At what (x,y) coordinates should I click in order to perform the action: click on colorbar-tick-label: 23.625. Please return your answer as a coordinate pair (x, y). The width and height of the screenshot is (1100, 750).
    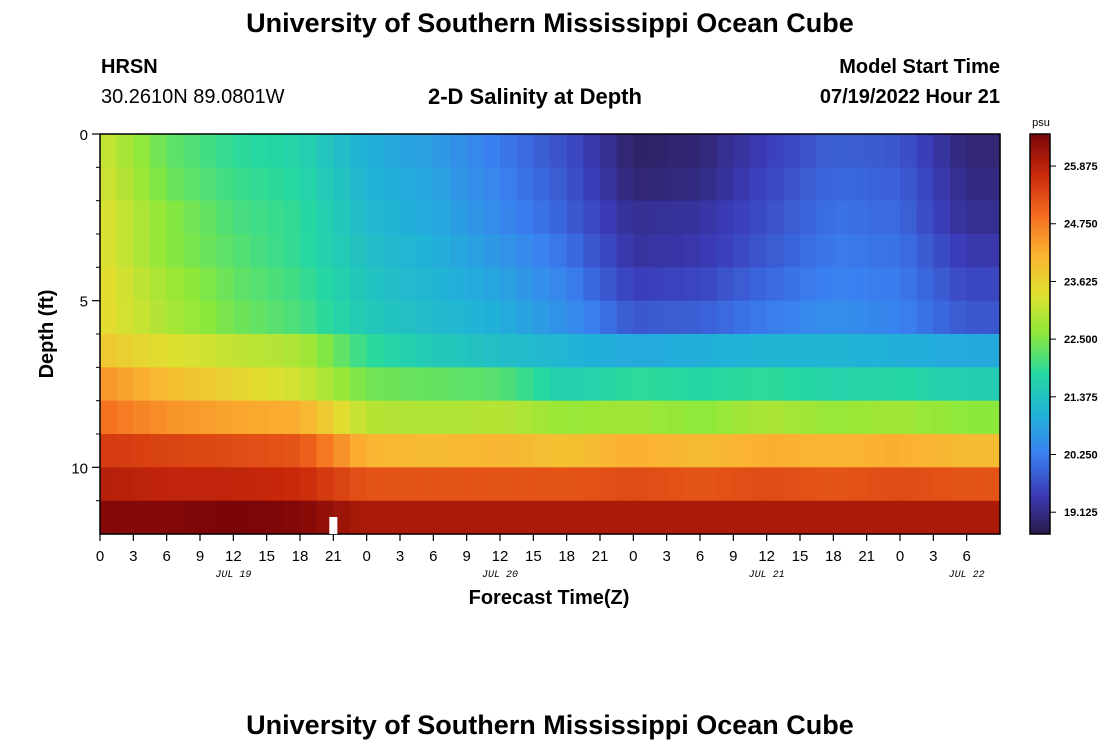
    Looking at the image, I should click on (1081, 282).